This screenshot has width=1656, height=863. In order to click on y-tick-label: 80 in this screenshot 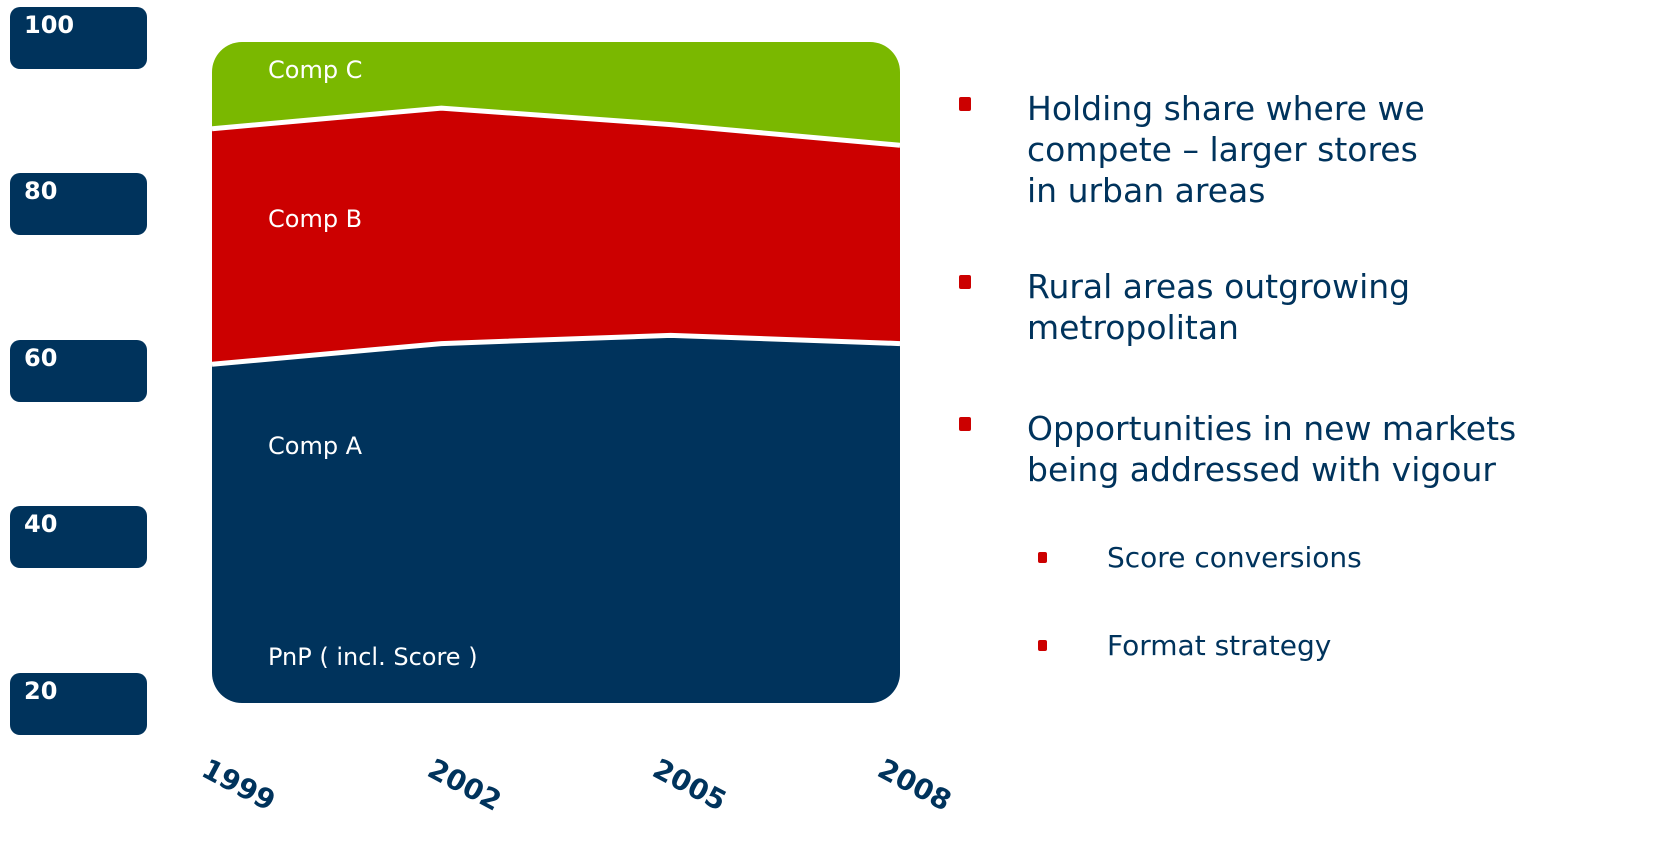, I will do `click(41, 191)`.